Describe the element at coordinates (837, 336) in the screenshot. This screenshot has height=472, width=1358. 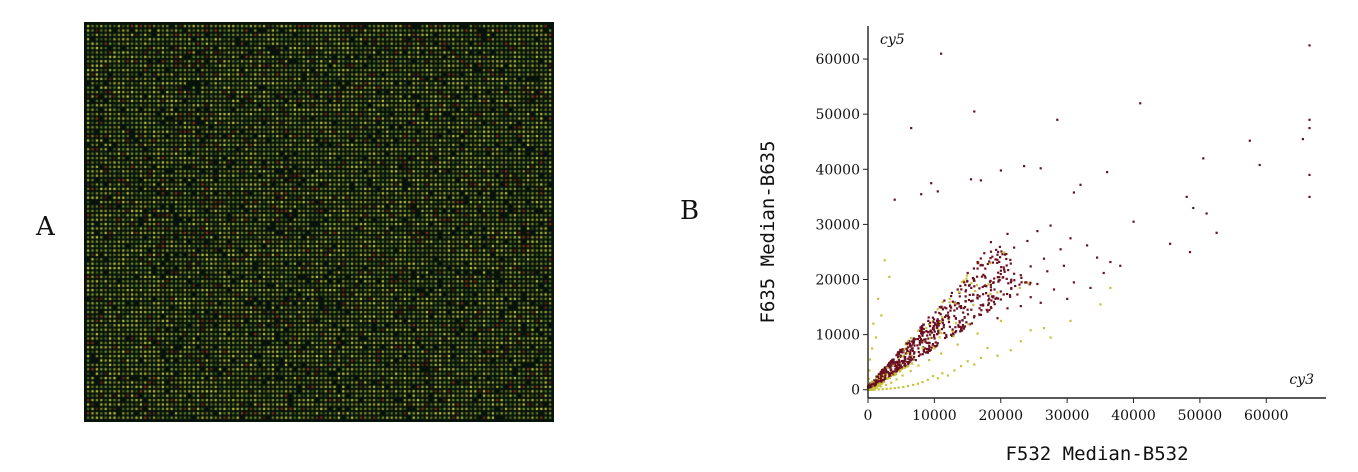
I see `y-tick-label: 10000` at that location.